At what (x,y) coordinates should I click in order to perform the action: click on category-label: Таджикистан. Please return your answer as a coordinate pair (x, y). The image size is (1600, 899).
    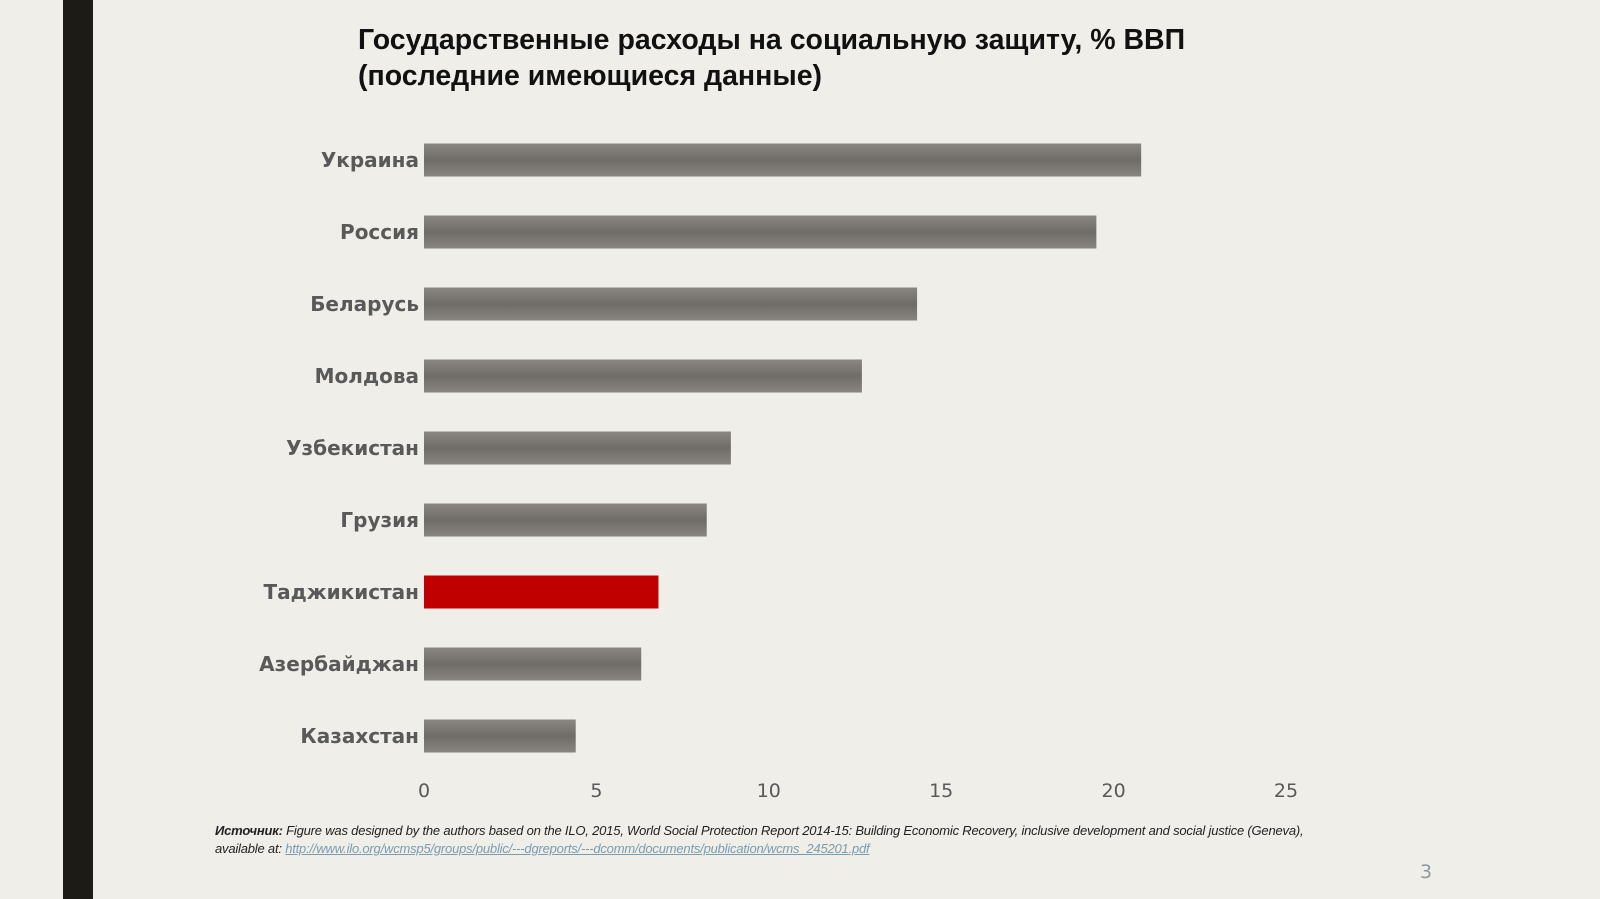
    Looking at the image, I should click on (341, 592).